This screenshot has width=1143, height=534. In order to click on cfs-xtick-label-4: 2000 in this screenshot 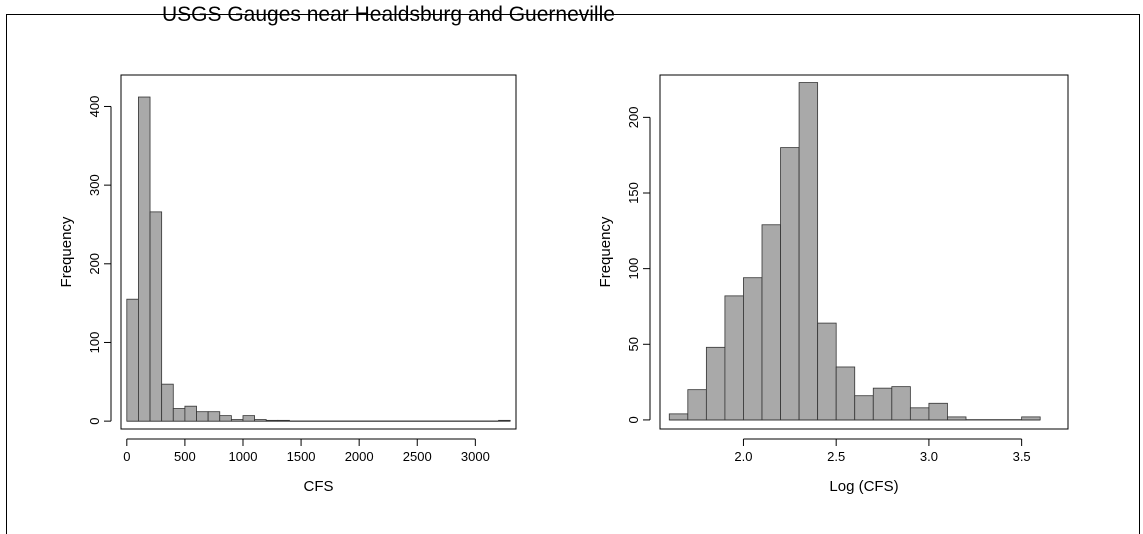, I will do `click(359, 456)`.